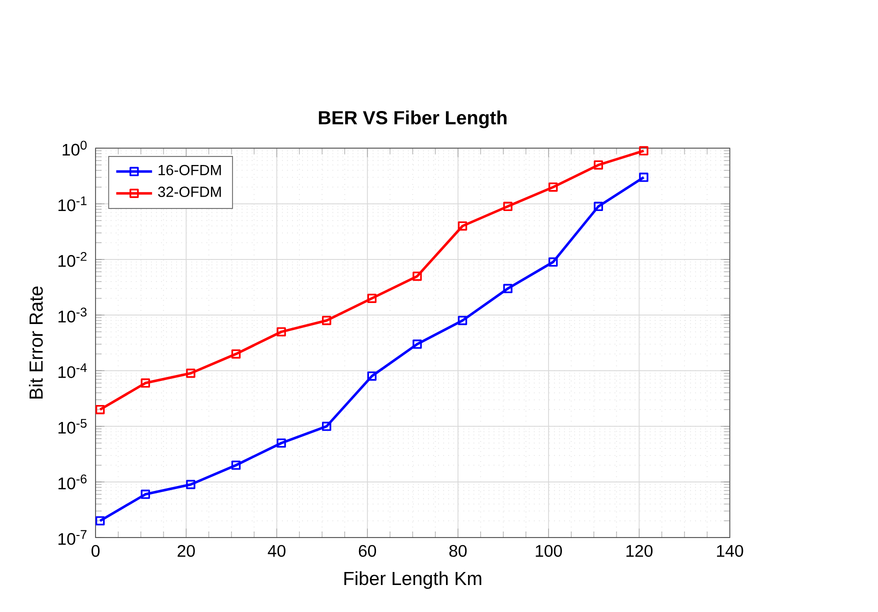 The height and width of the screenshot is (612, 878). I want to click on chart-title: BER VS Fiber Length, so click(412, 119).